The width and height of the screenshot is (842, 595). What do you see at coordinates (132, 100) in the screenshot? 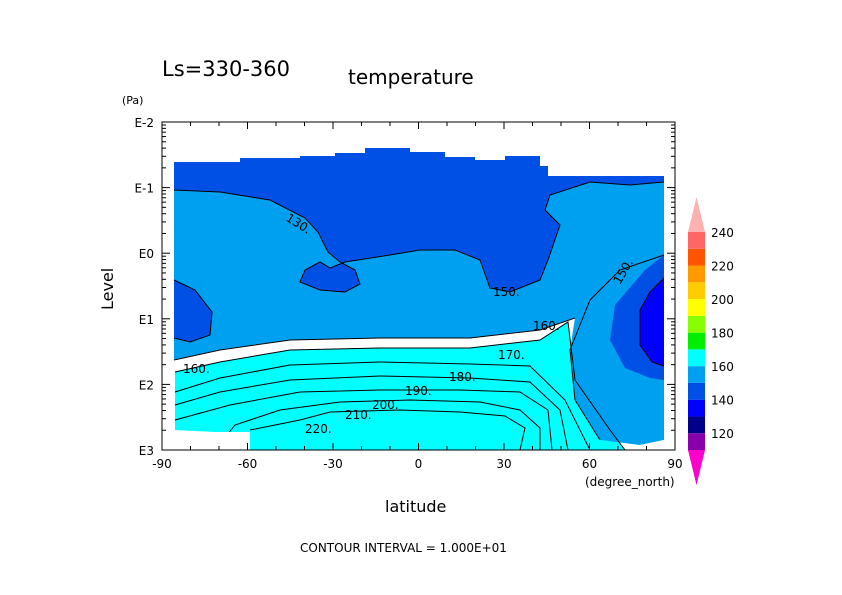
I see `y-unit-label: (Pa)` at bounding box center [132, 100].